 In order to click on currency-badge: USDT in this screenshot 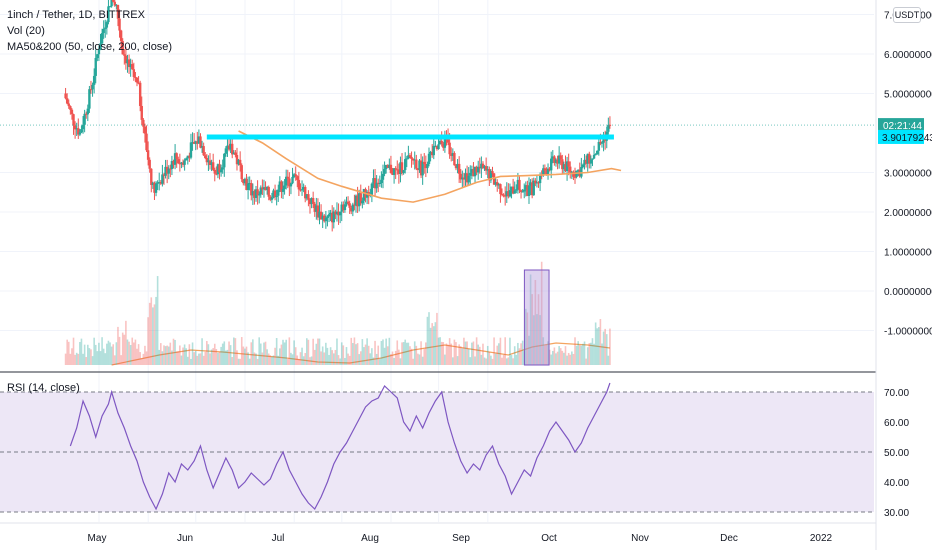, I will do `click(907, 15)`.